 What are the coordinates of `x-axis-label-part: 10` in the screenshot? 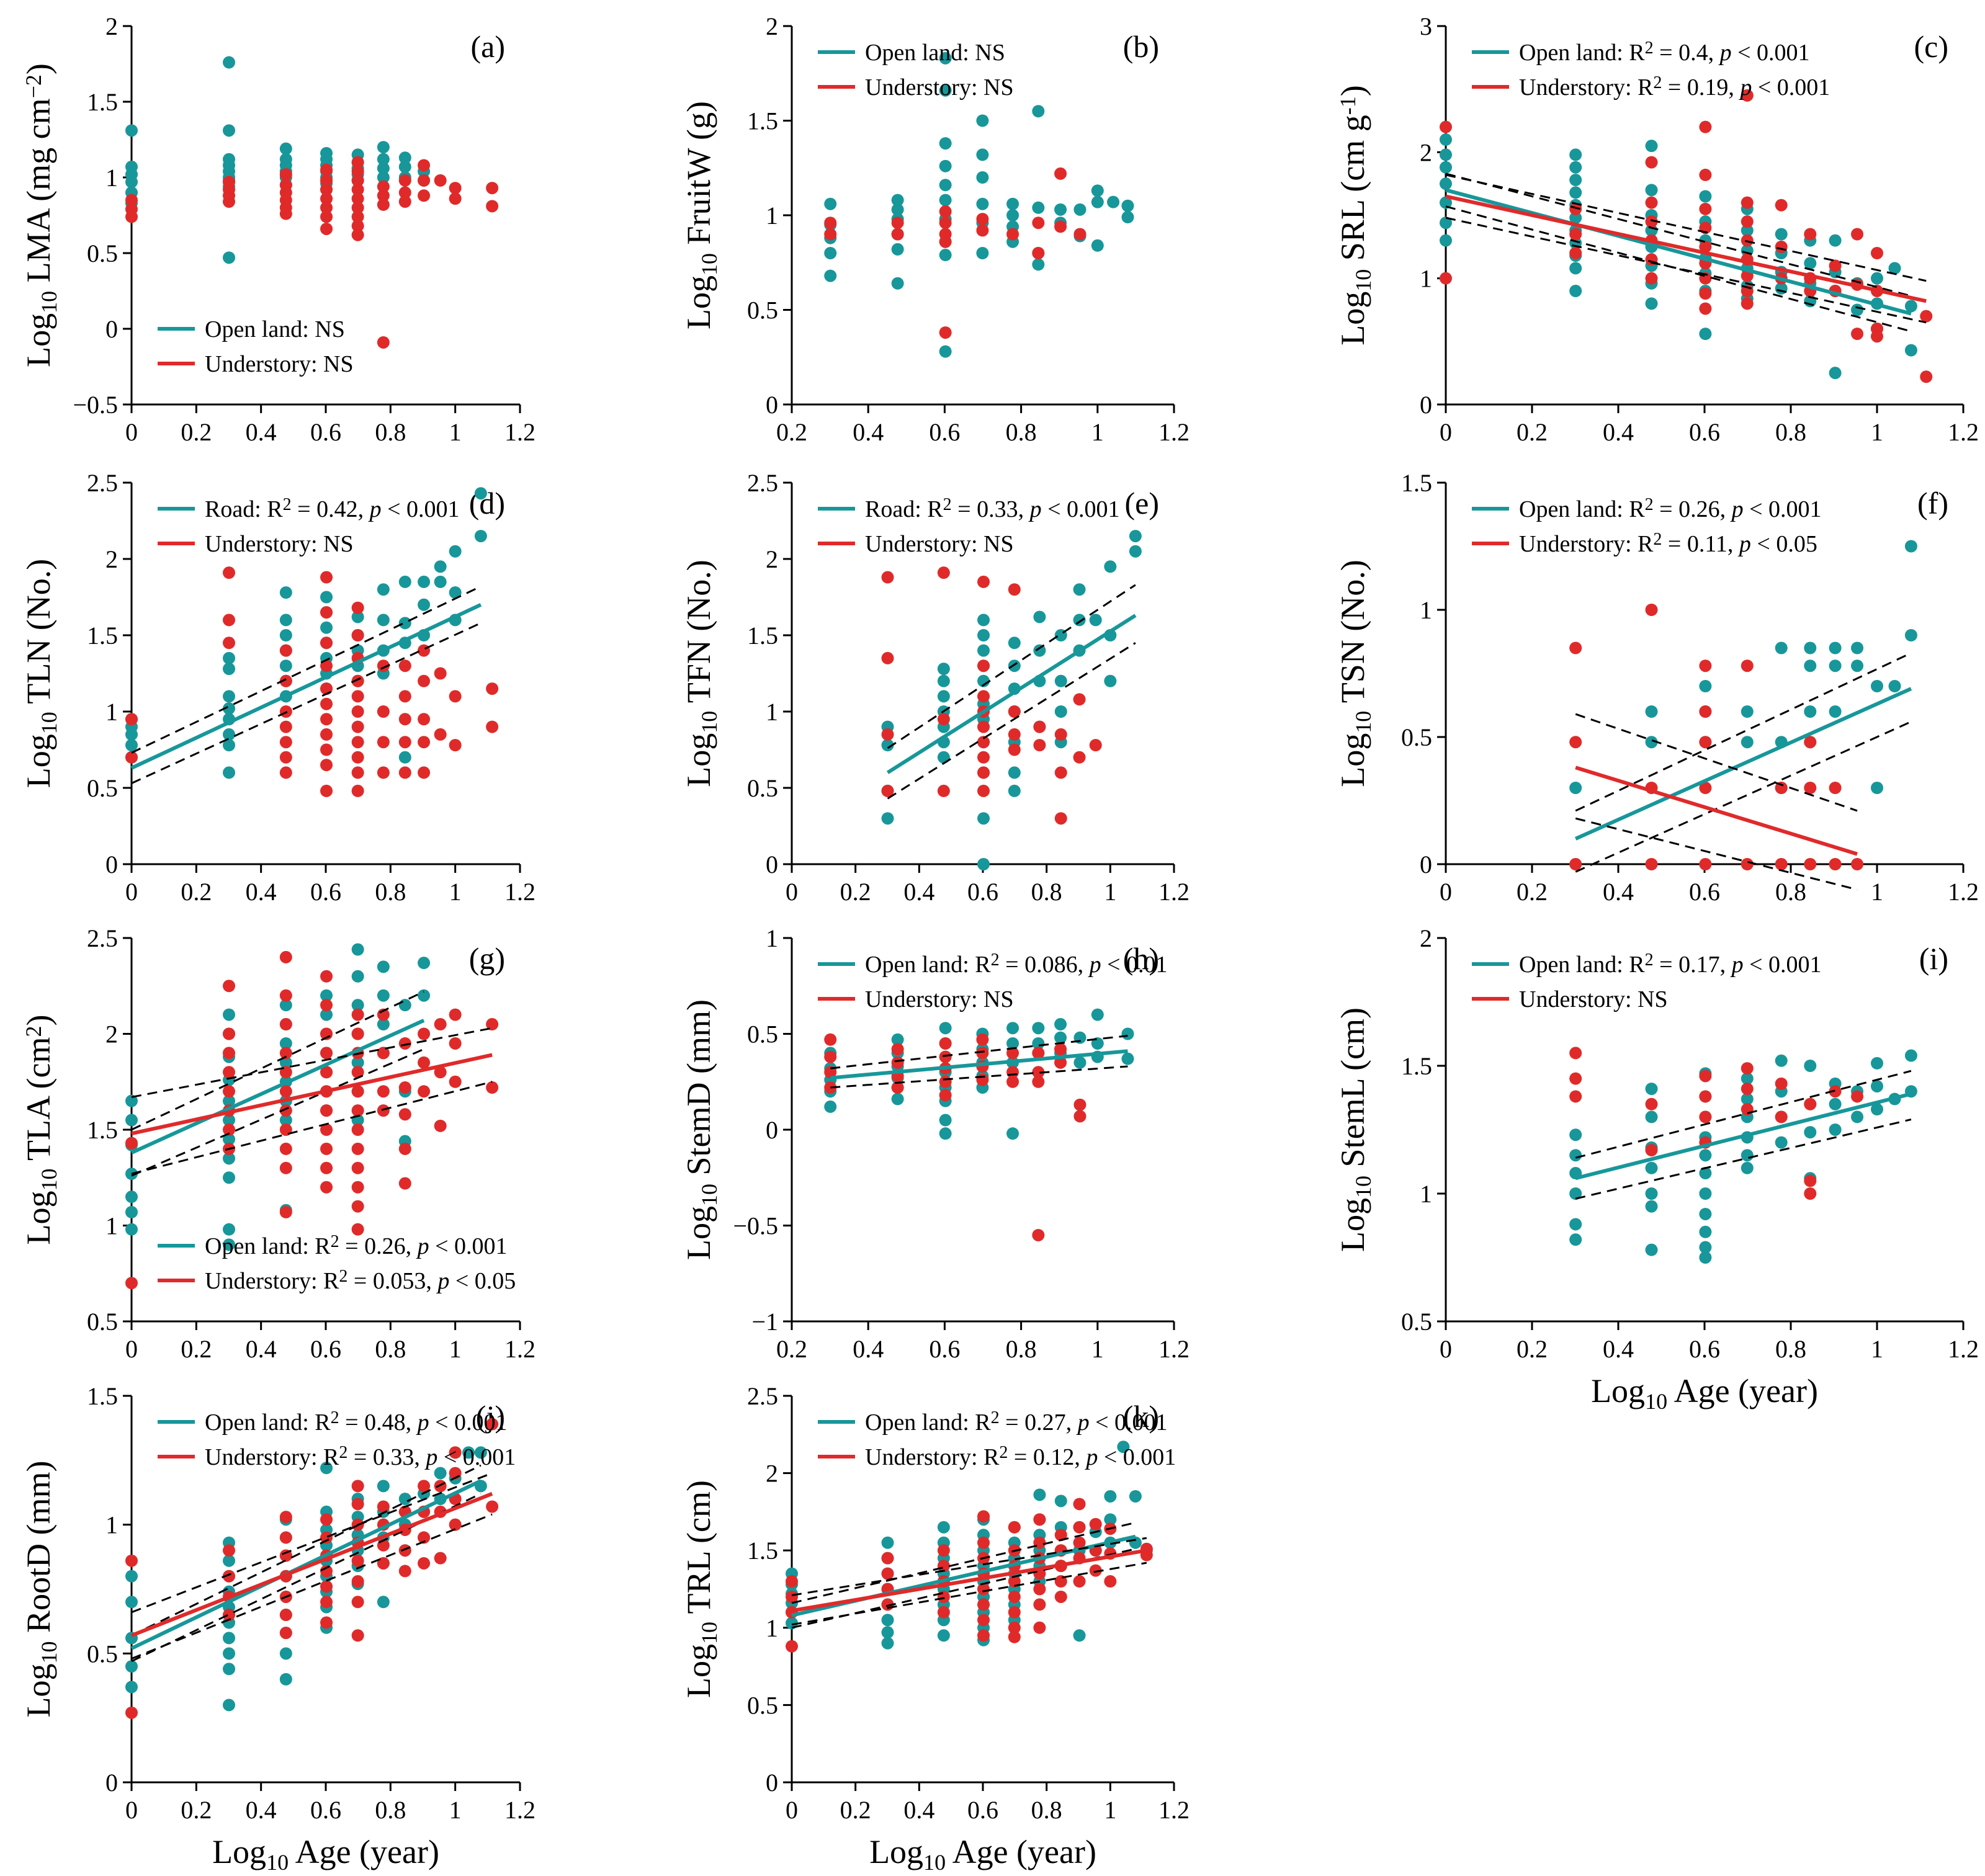 It's located at (935, 1861).